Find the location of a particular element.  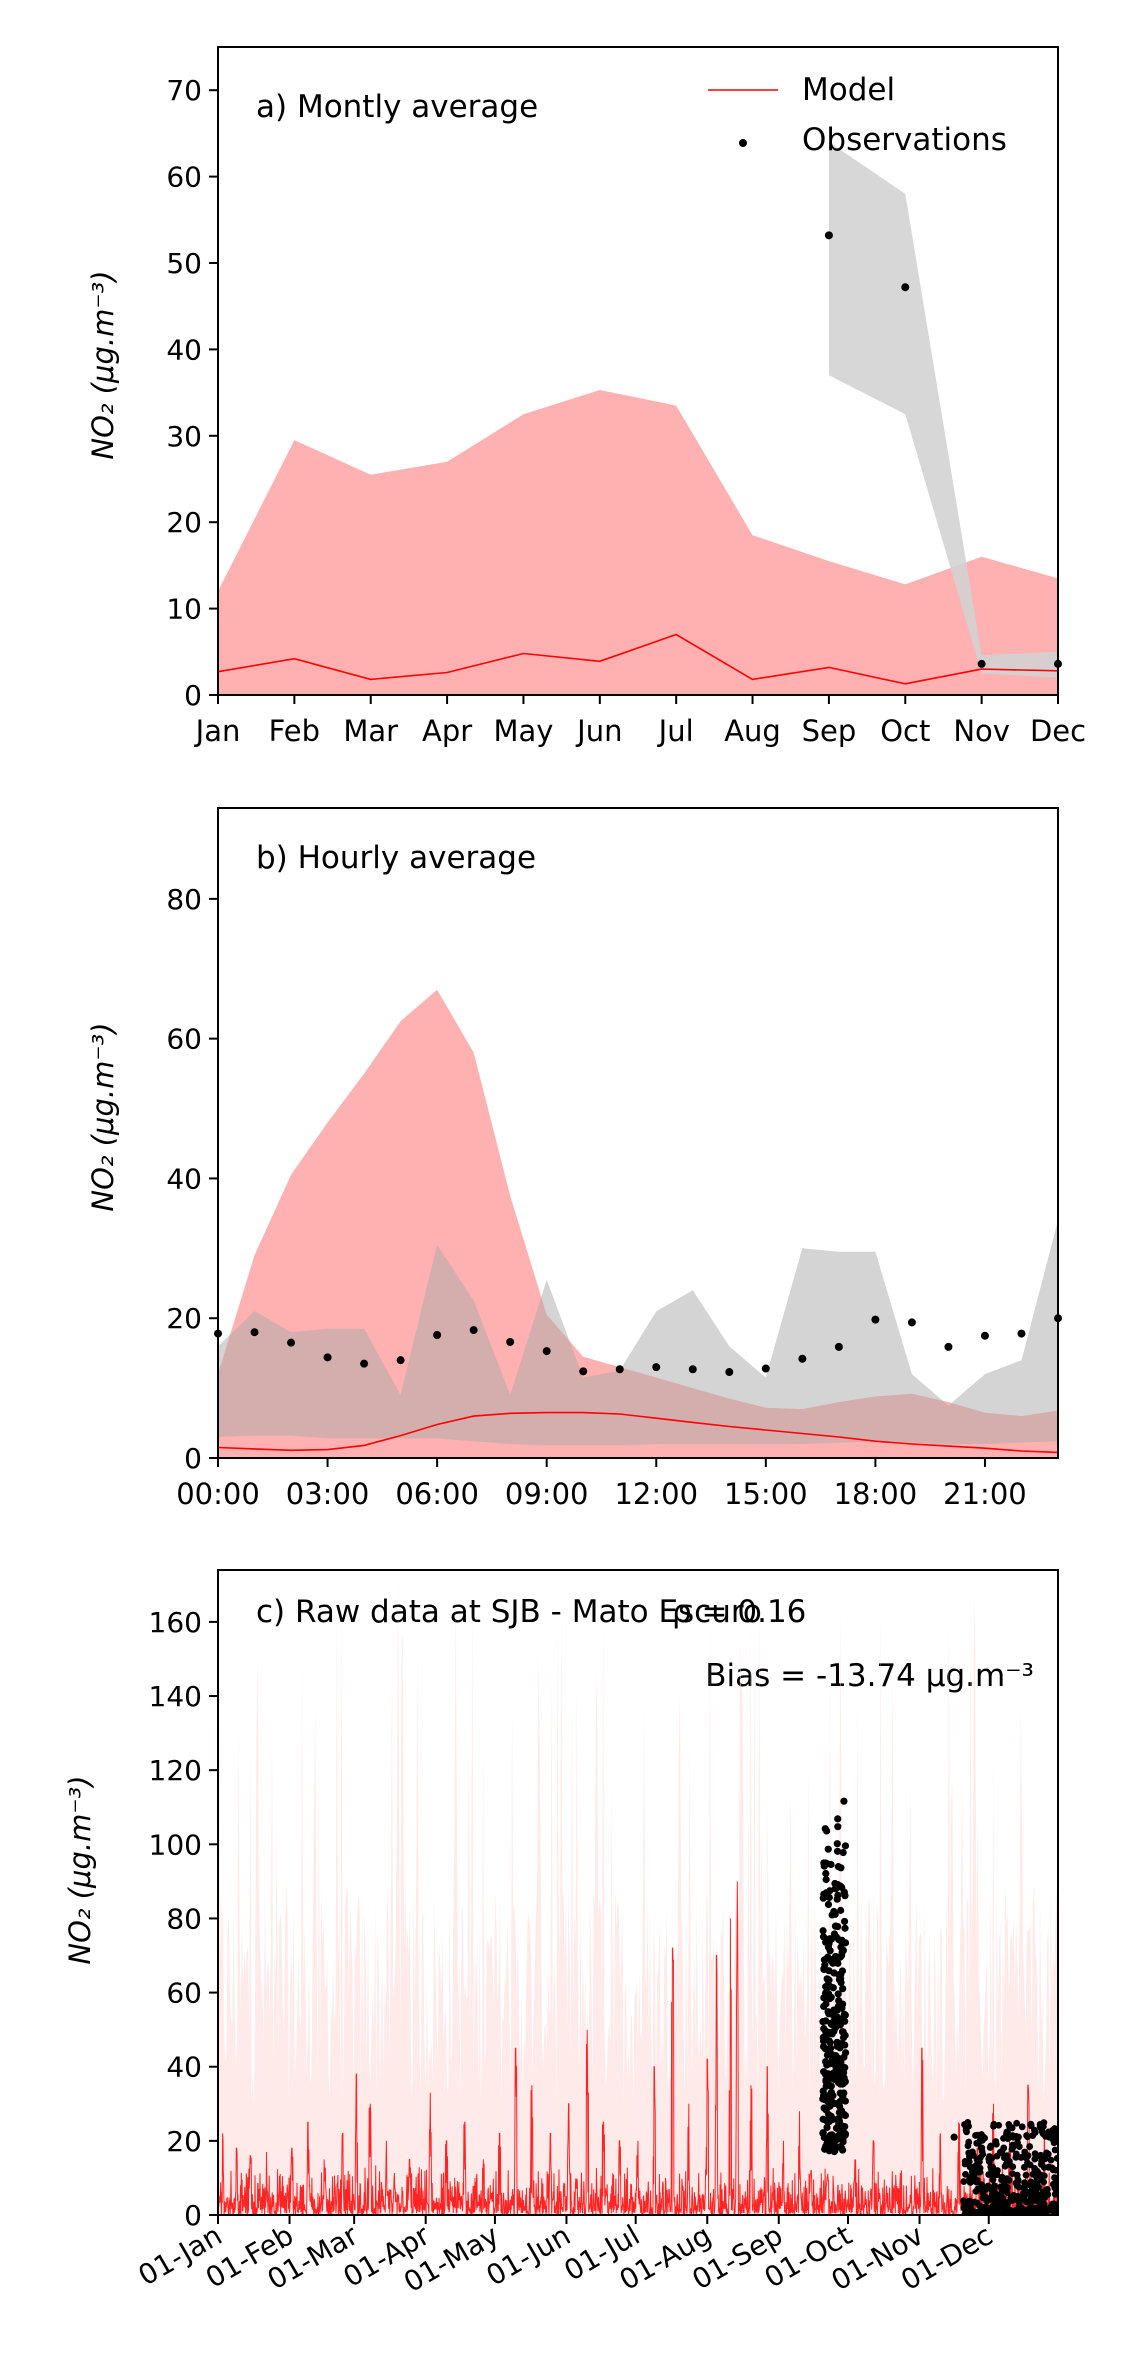

panel-c-ylabel: NO₂ (μg.m⁻³) is located at coordinates (80, 1869).